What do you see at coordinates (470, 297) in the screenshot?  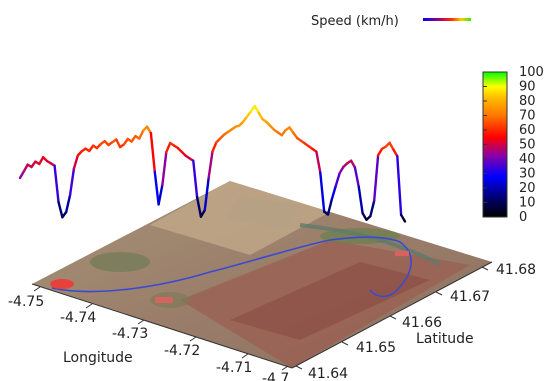 I see `y-tick-label: 41.67` at bounding box center [470, 297].